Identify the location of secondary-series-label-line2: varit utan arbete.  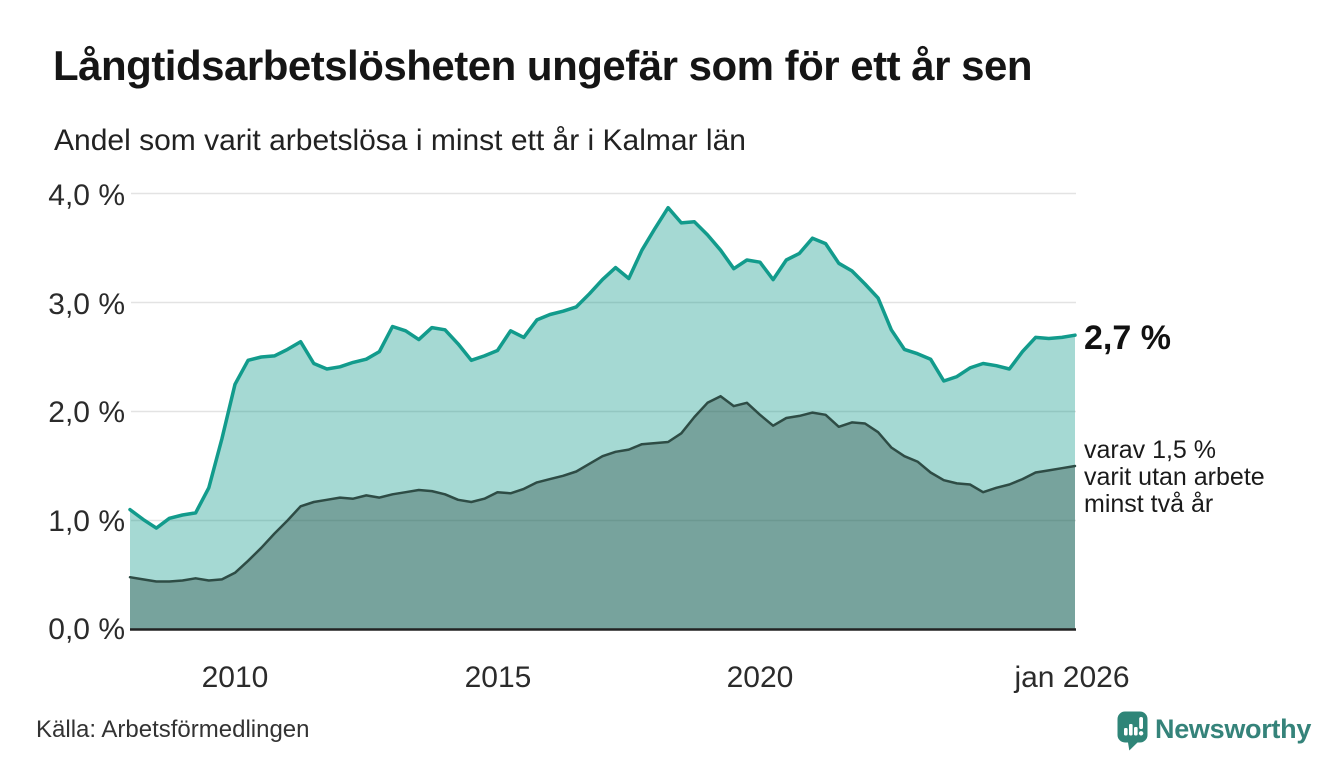
(1174, 477).